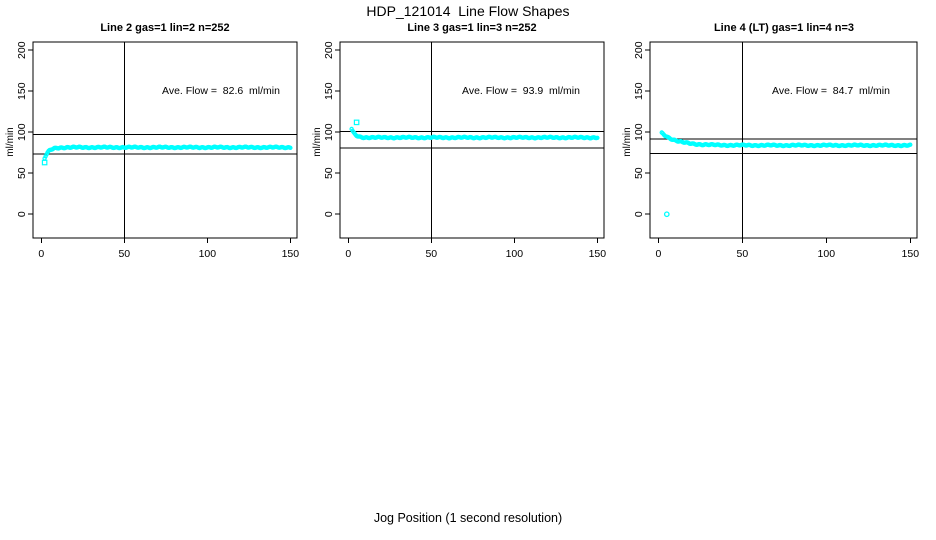 This screenshot has height=540, width=936. I want to click on panel-2: 0 50 100 150 0 50 100 150 200 ml/min, so click(459, 150).